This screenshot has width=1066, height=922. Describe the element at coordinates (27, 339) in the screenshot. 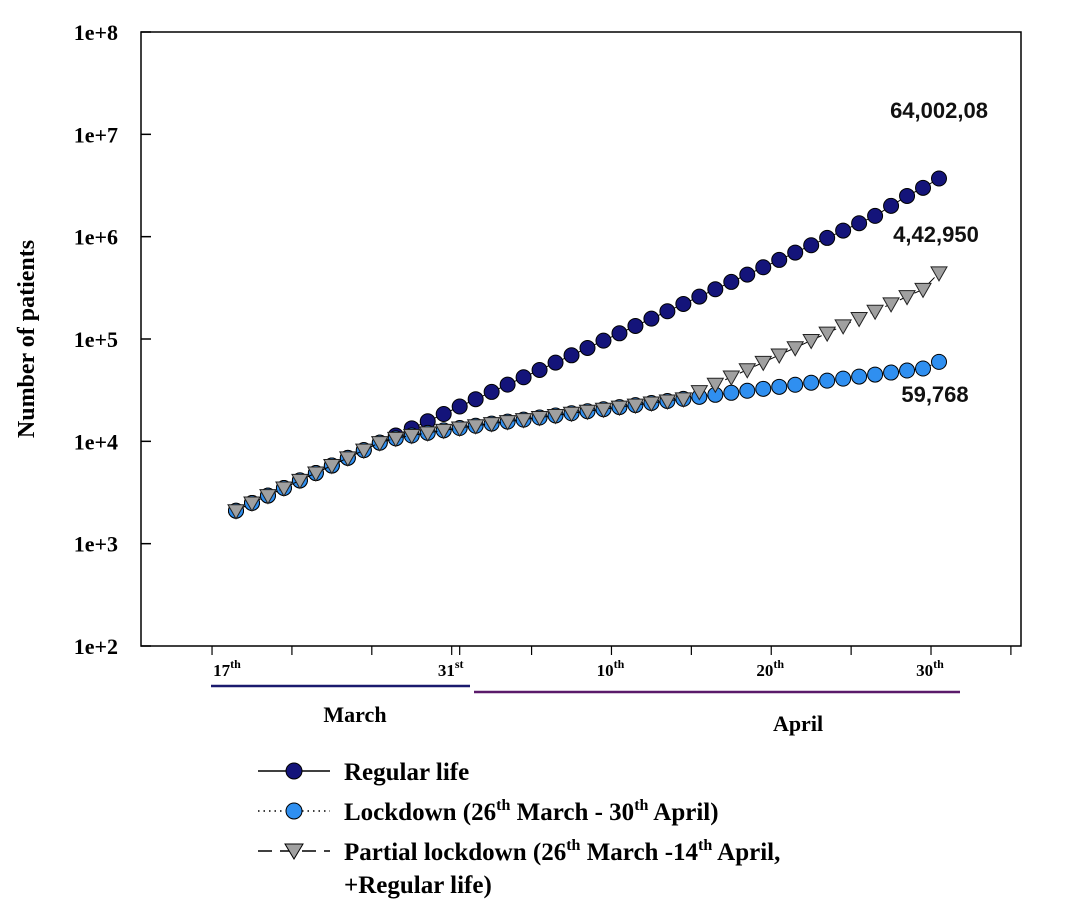

I see `y-axis-label: Number of patients` at that location.